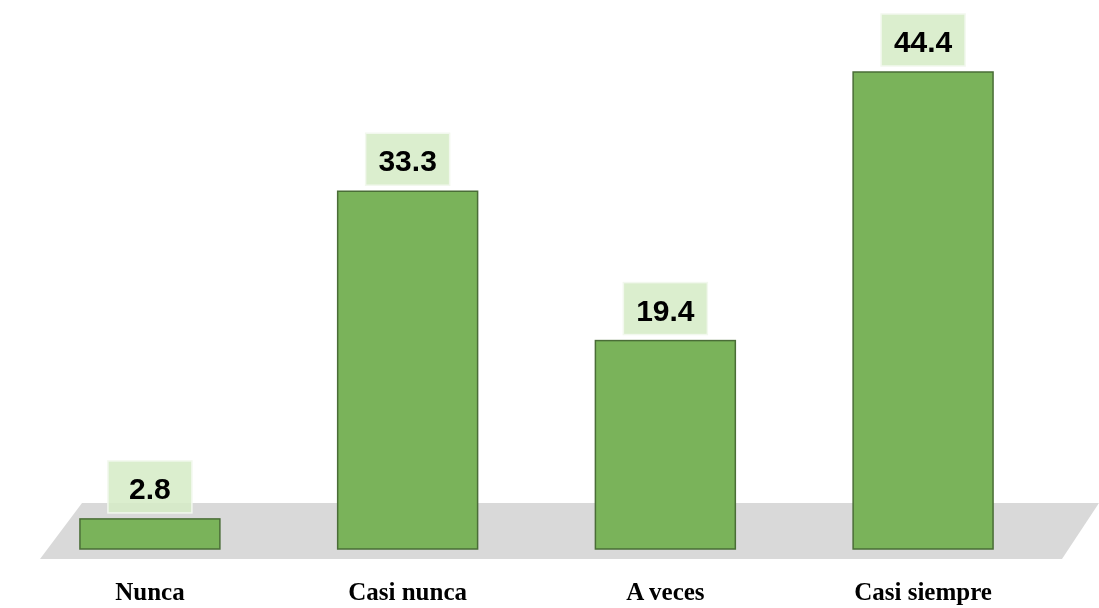 The image size is (1099, 608). What do you see at coordinates (665, 310) in the screenshot?
I see `data-label: 19.4` at bounding box center [665, 310].